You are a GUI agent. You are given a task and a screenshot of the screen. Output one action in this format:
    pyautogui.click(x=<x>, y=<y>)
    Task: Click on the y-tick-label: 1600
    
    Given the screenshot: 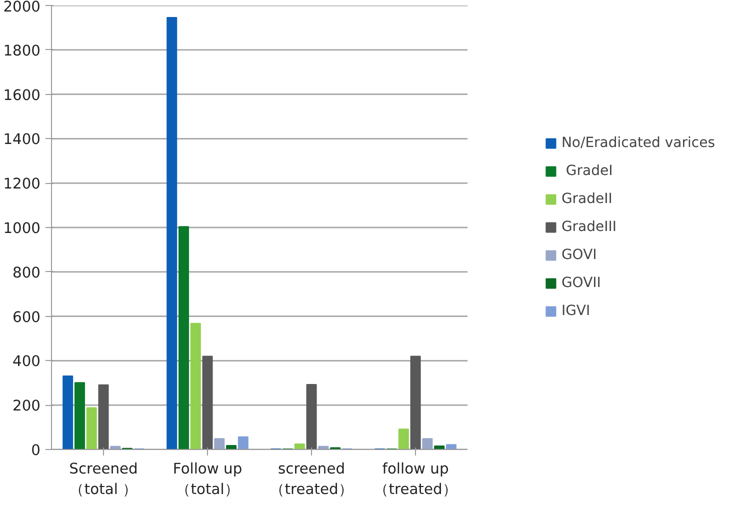 What is the action you would take?
    pyautogui.click(x=22, y=95)
    